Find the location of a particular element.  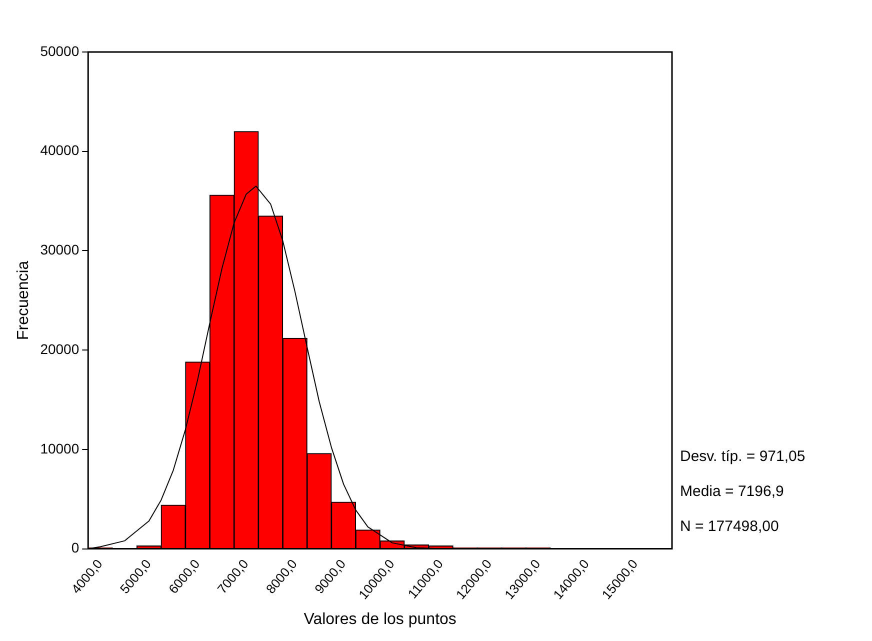

text: Desv. típ. = 971,05 is located at coordinates (743, 456).